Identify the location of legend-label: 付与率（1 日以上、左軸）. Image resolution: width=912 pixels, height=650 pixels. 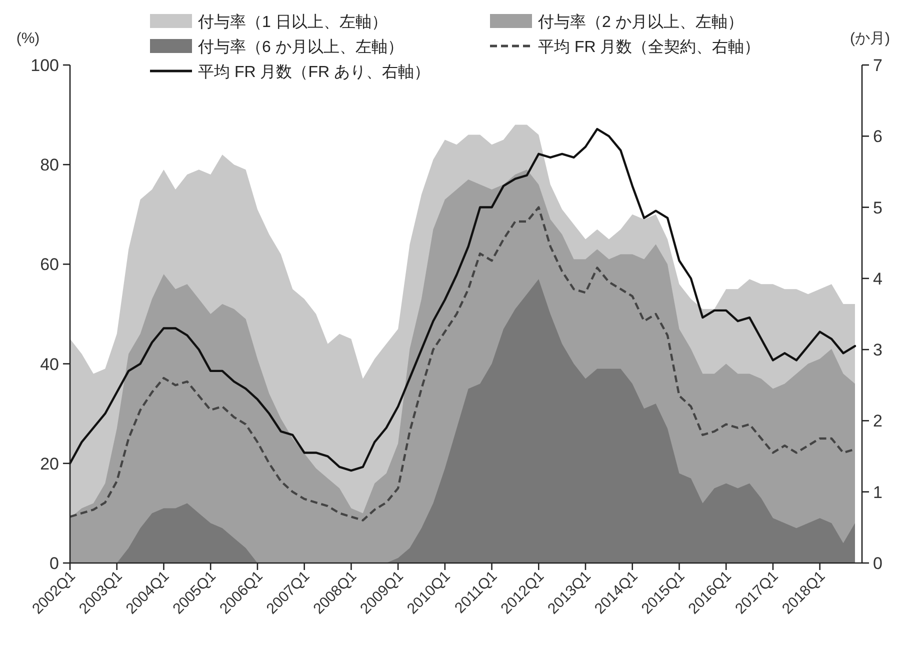
(292, 22).